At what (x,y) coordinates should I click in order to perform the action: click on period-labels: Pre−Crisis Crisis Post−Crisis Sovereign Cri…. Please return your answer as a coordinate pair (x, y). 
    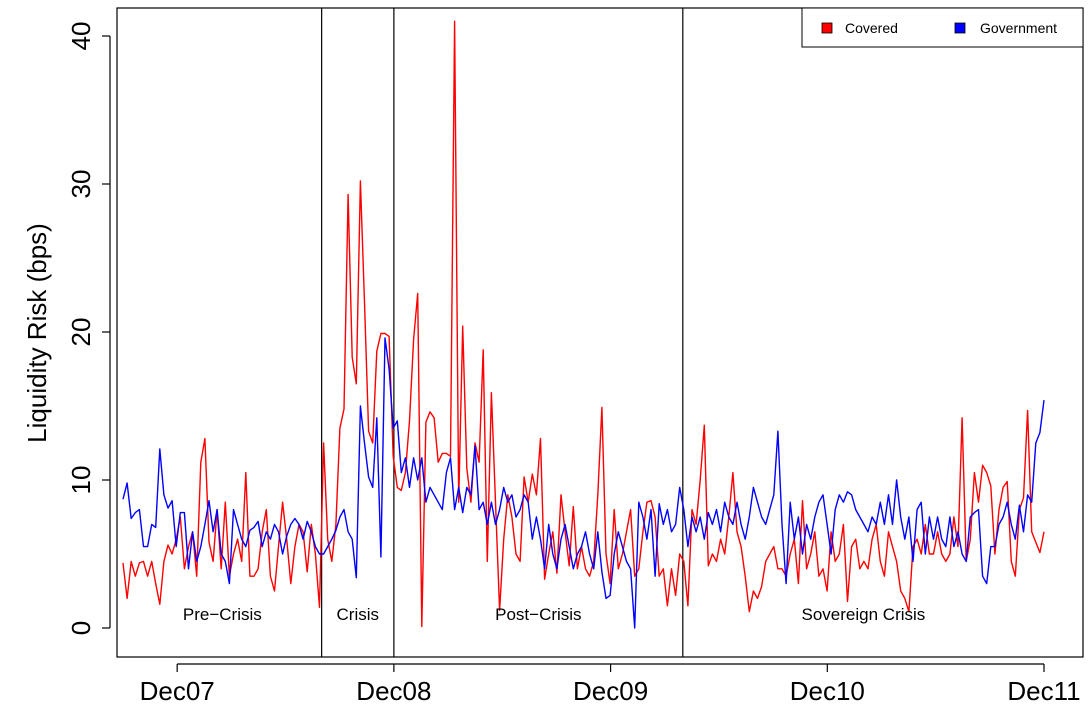
    Looking at the image, I should click on (554, 614).